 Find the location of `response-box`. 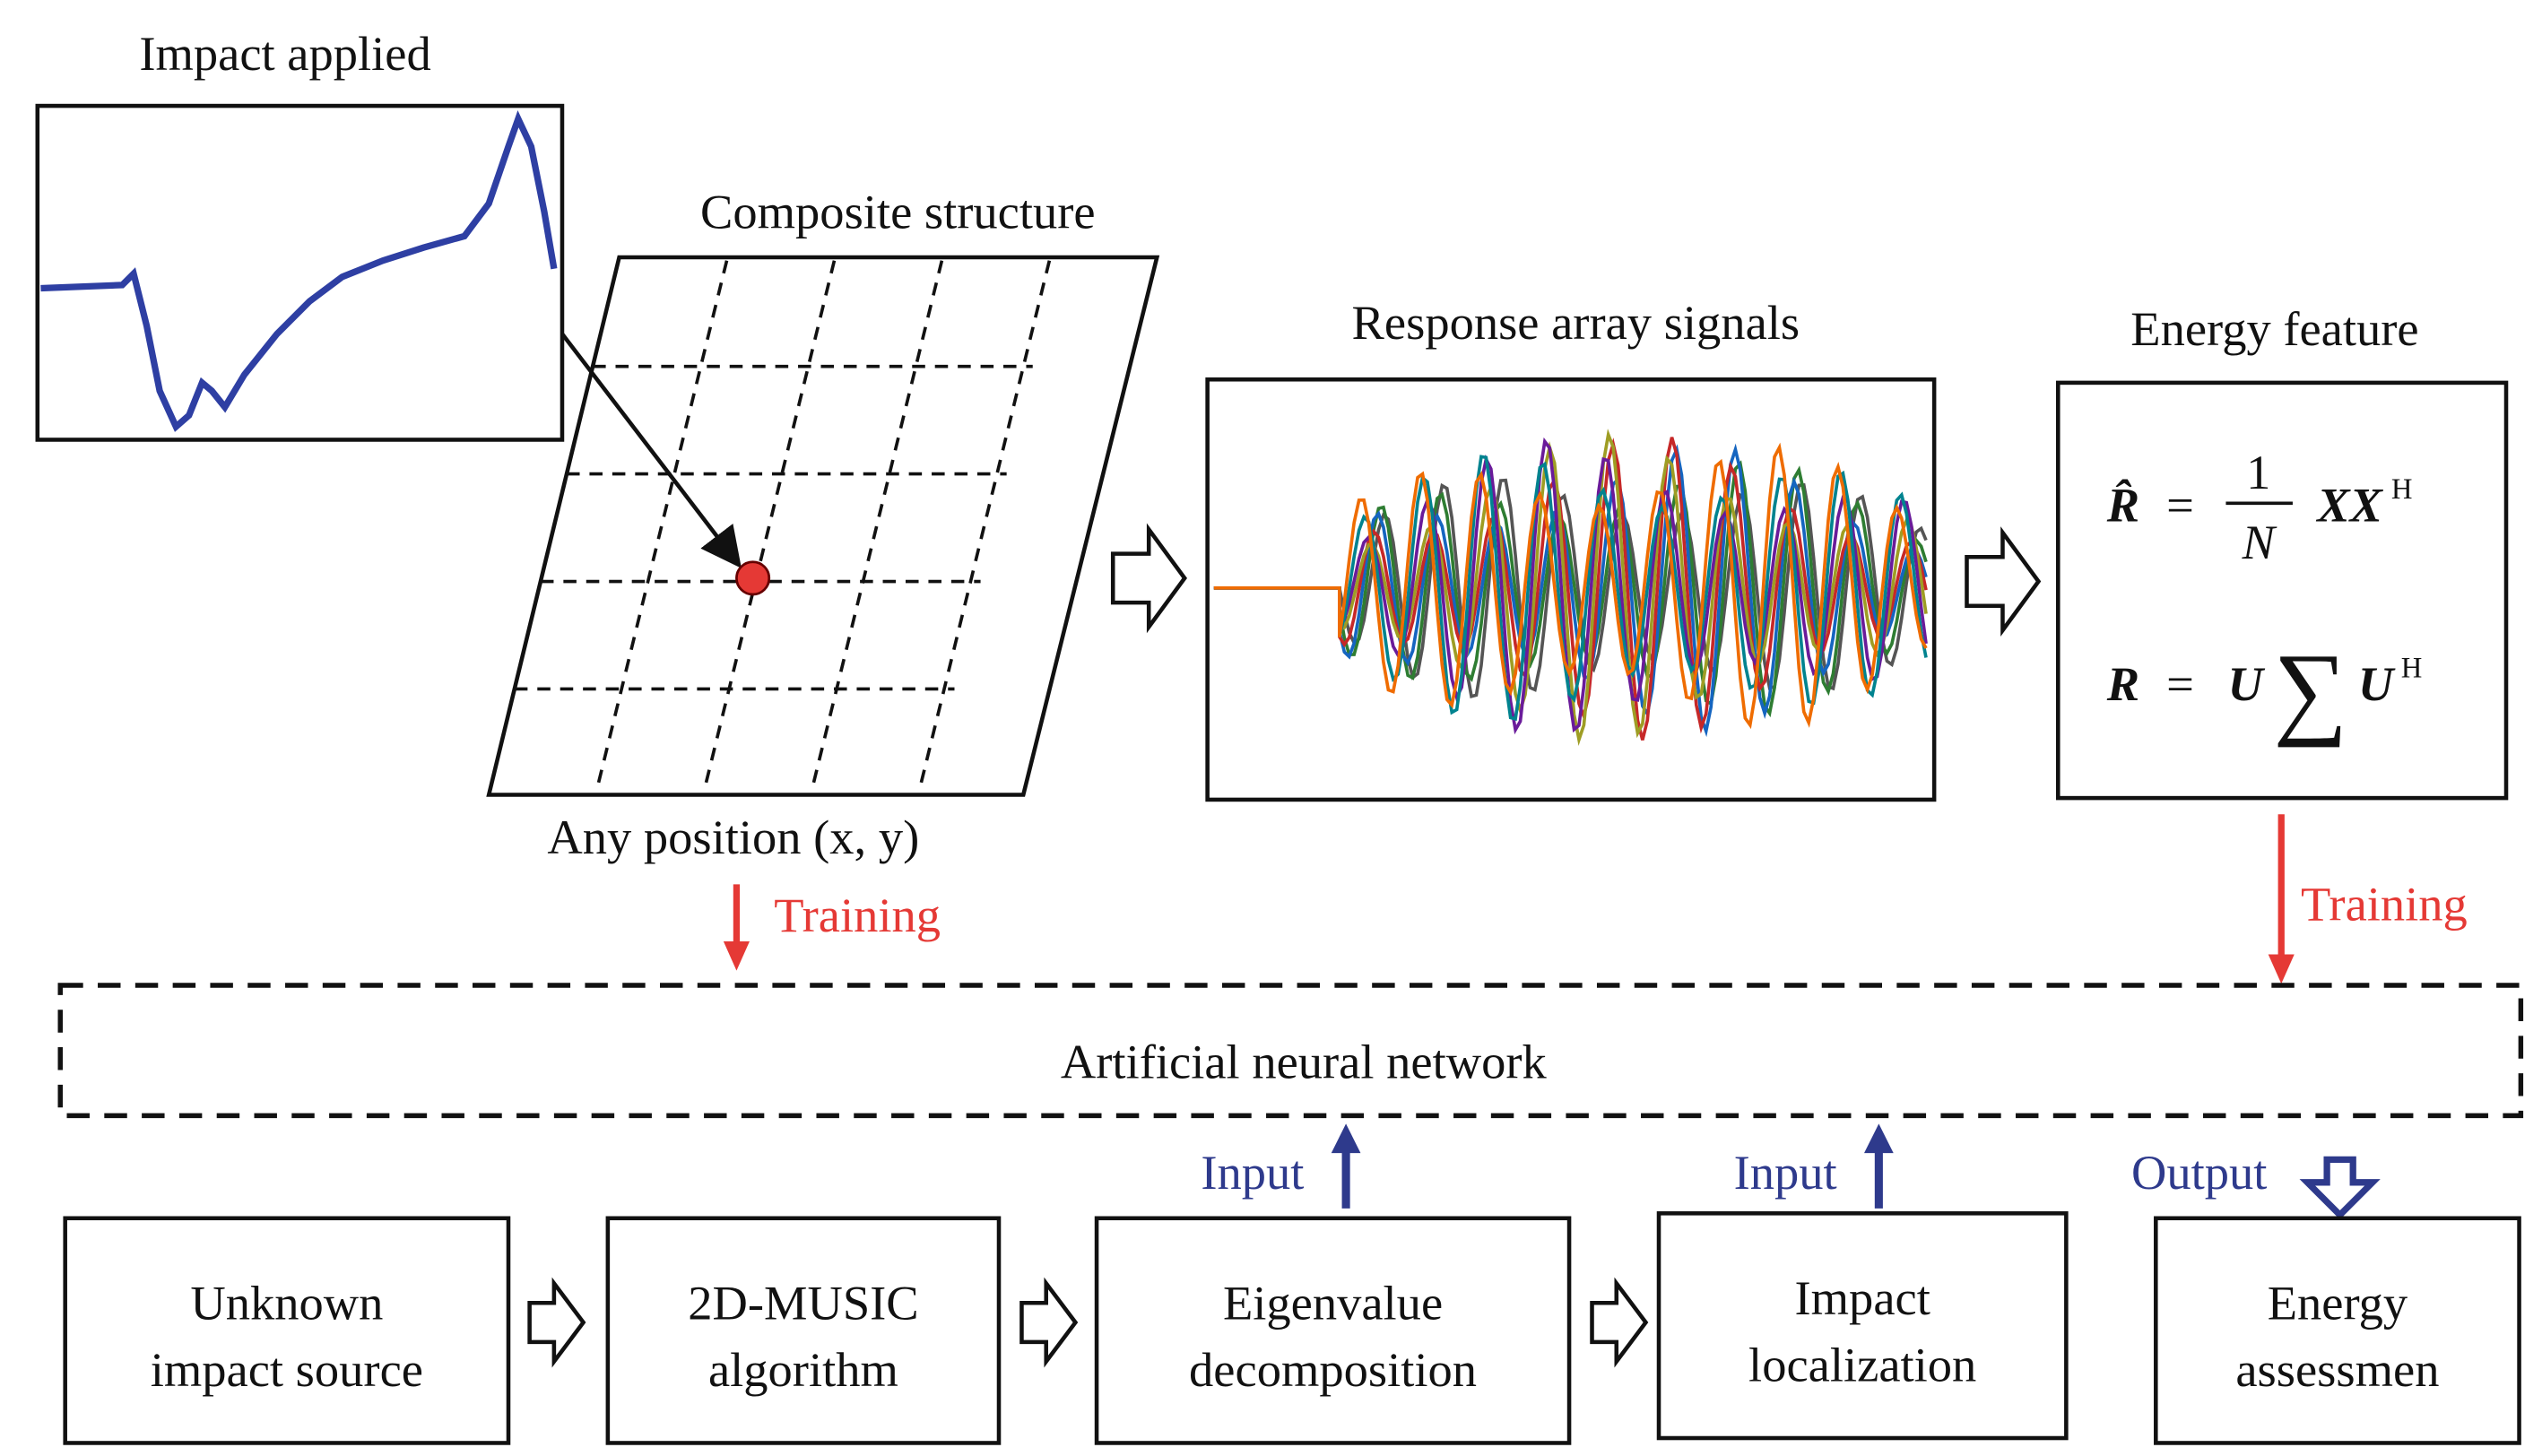

response-box is located at coordinates (1571, 590).